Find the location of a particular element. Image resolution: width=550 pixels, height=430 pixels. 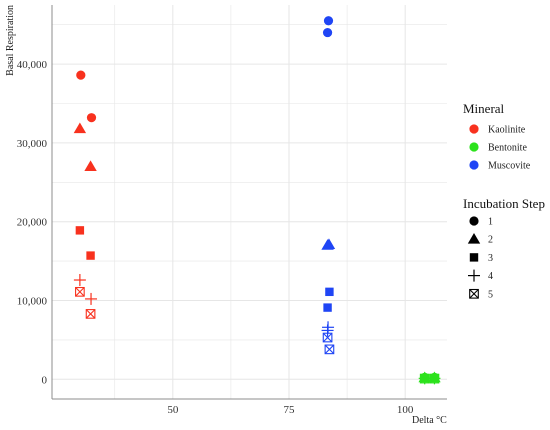

x-tick-label: 75 is located at coordinates (290, 410).